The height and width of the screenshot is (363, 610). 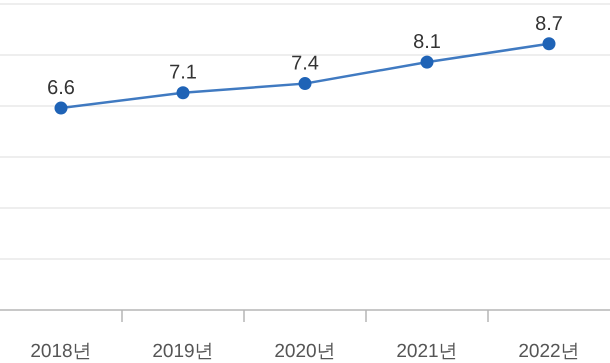 I want to click on data-label: 7.4, so click(x=305, y=63).